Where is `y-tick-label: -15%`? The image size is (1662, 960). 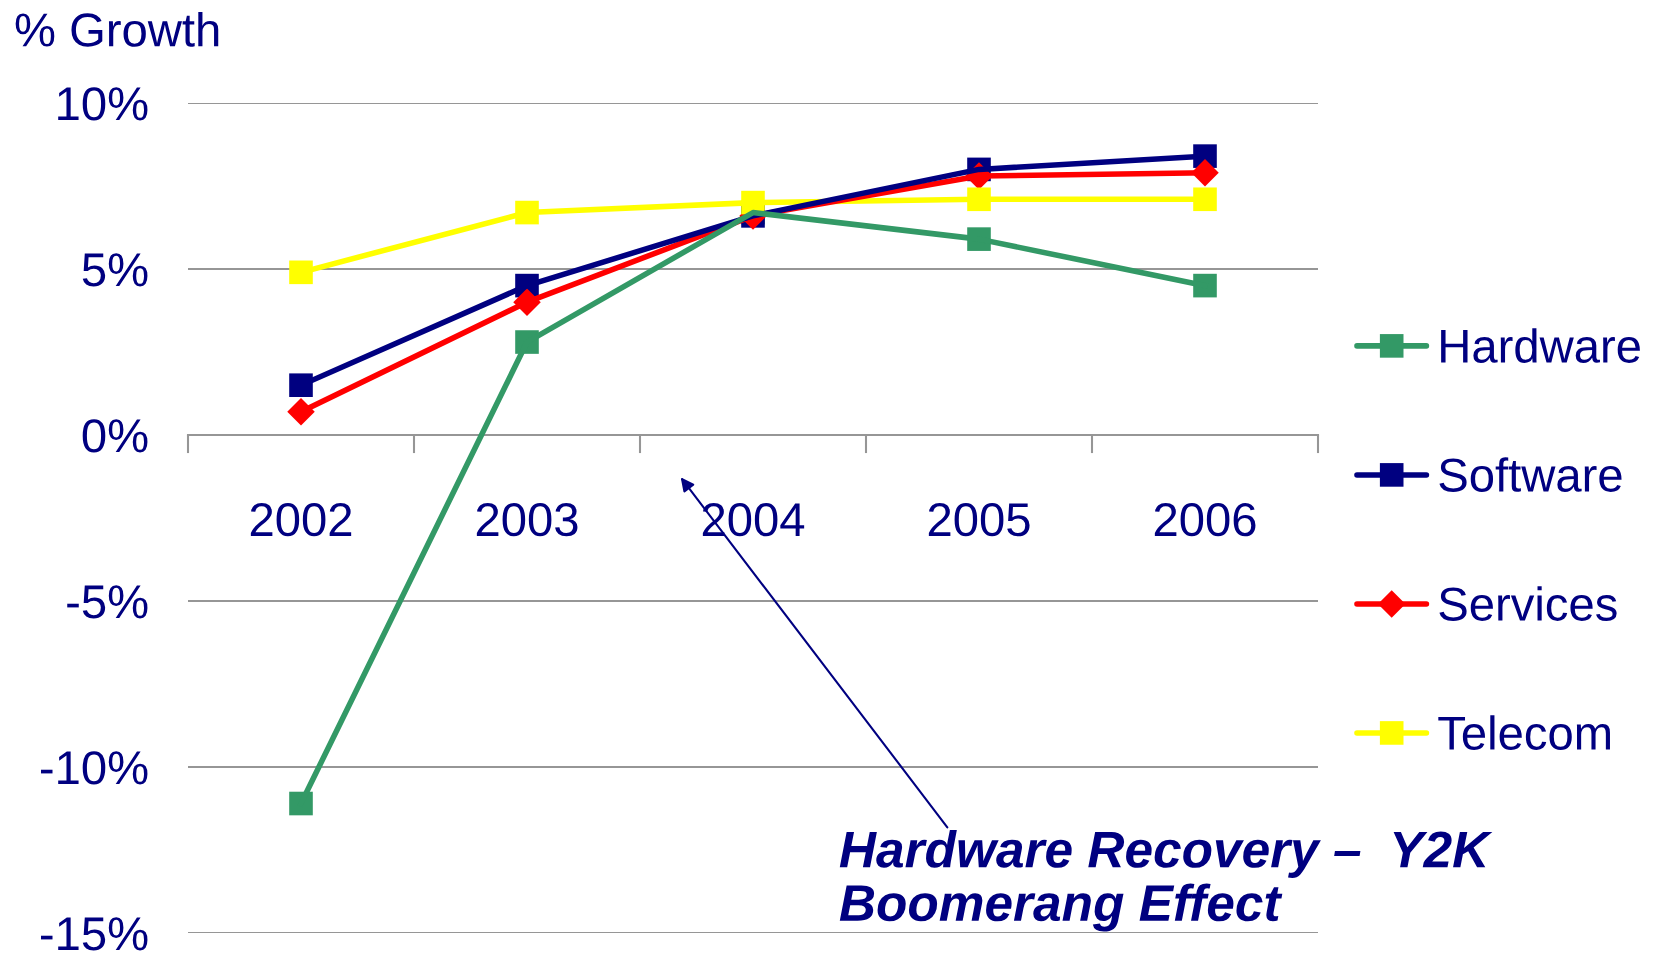
y-tick-label: -15% is located at coordinates (94, 934).